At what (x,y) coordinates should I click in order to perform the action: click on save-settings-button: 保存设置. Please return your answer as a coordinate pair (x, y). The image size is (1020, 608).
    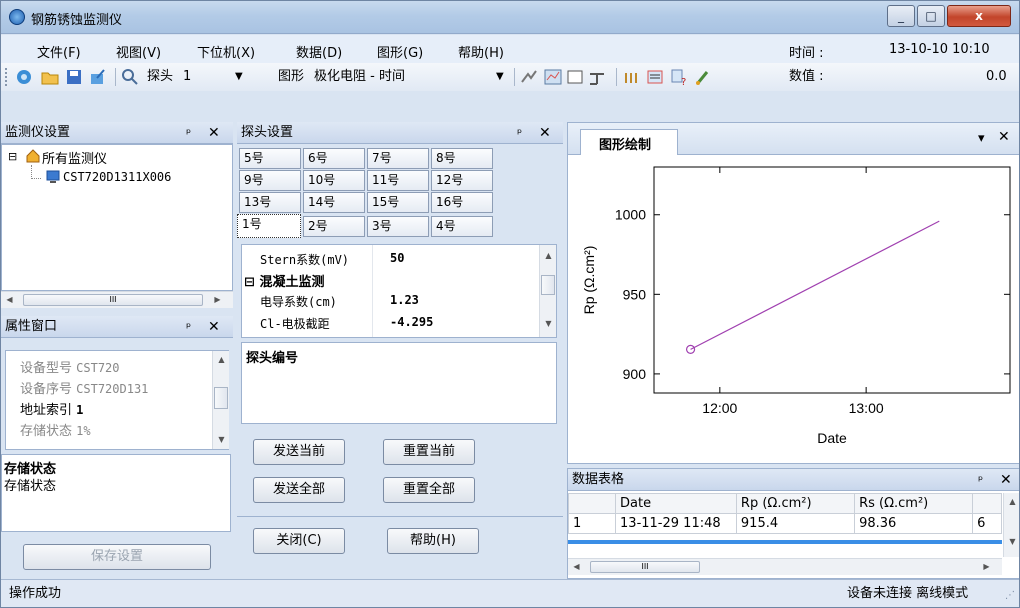
    Looking at the image, I should click on (117, 557).